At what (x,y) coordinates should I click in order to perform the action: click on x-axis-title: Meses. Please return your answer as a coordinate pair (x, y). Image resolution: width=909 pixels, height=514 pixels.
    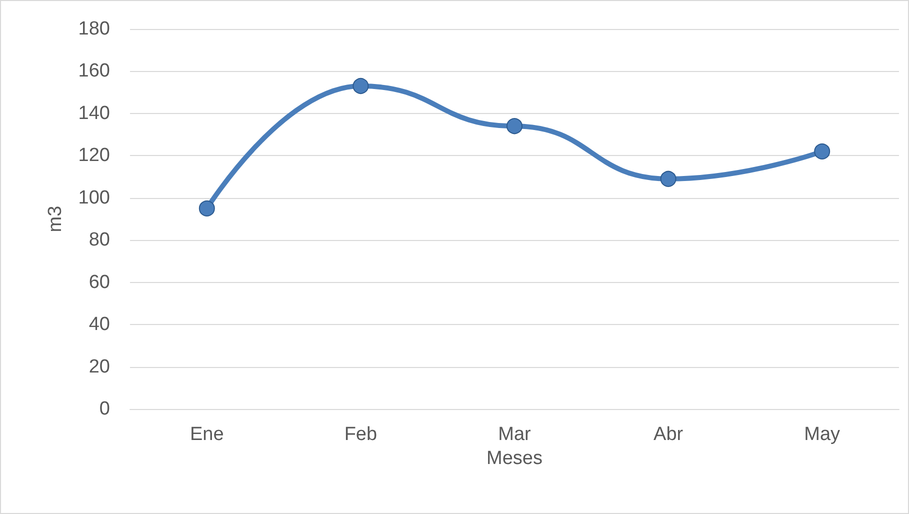
    Looking at the image, I should click on (514, 458).